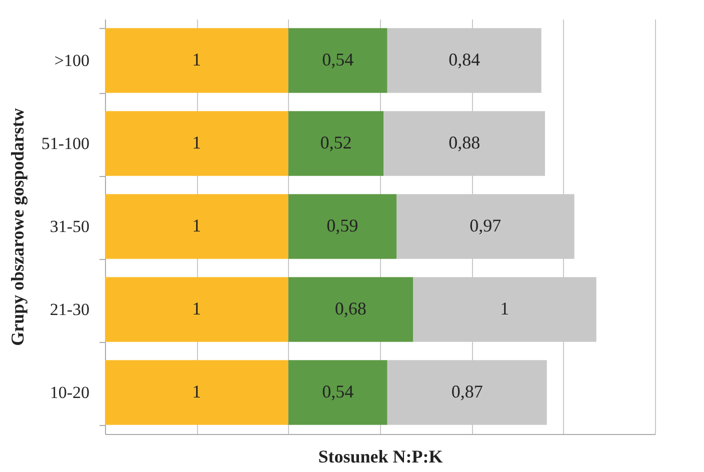 This screenshot has width=704, height=472. Describe the element at coordinates (70, 392) in the screenshot. I see `y-tick-label: 10-20` at that location.